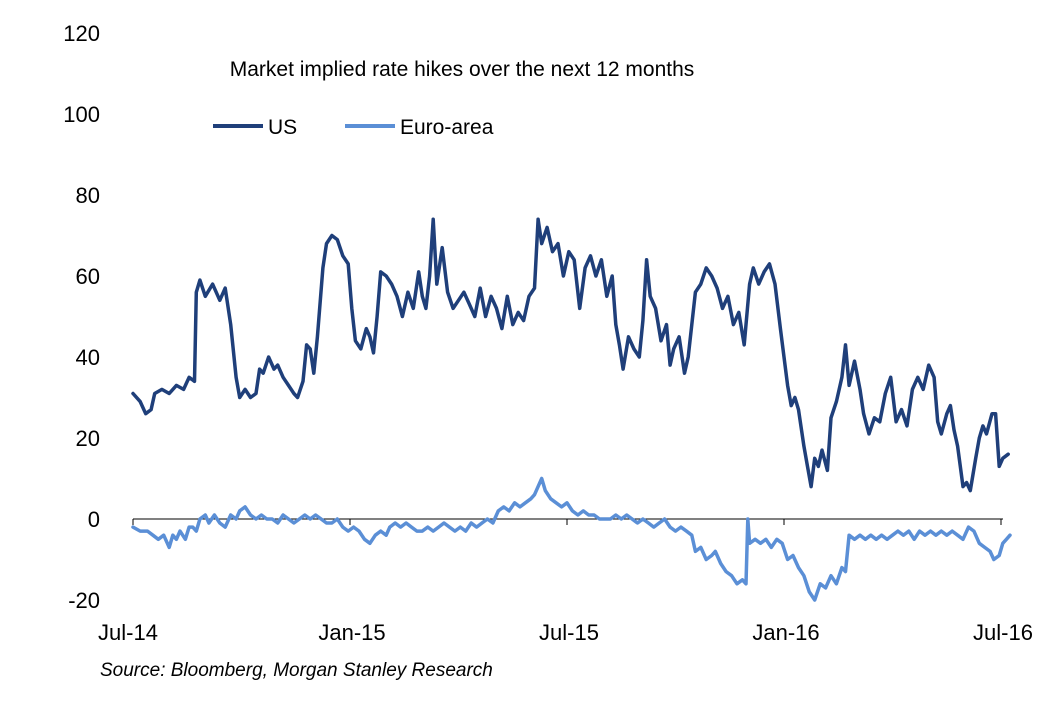  What do you see at coordinates (84, 600) in the screenshot?
I see `y-tick-label: -20` at bounding box center [84, 600].